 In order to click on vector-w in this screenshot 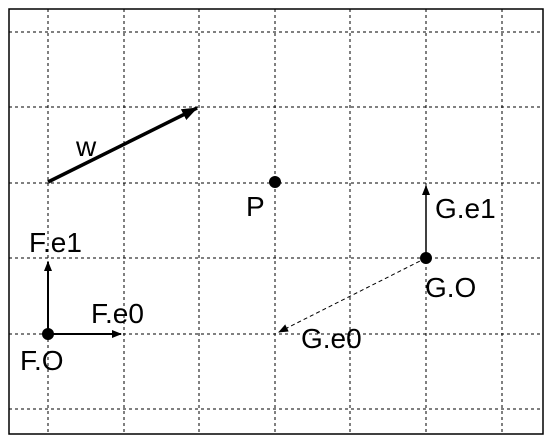, I will do `click(122, 145)`.